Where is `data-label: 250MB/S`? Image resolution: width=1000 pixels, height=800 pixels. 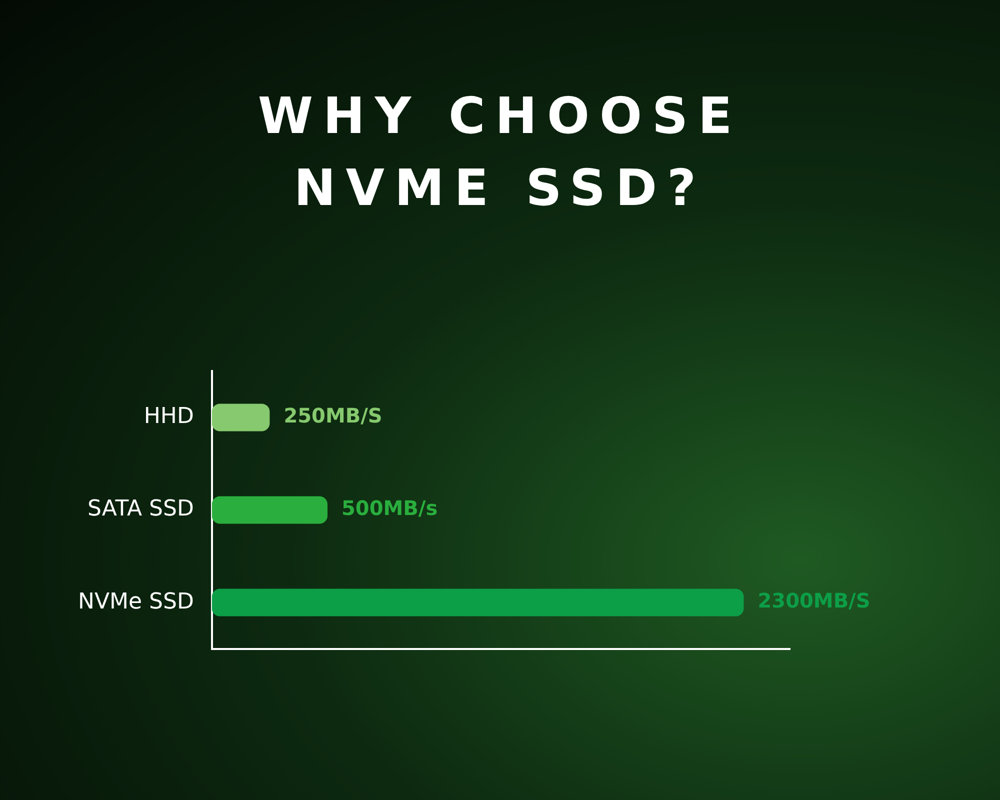 data-label: 250MB/S is located at coordinates (333, 416).